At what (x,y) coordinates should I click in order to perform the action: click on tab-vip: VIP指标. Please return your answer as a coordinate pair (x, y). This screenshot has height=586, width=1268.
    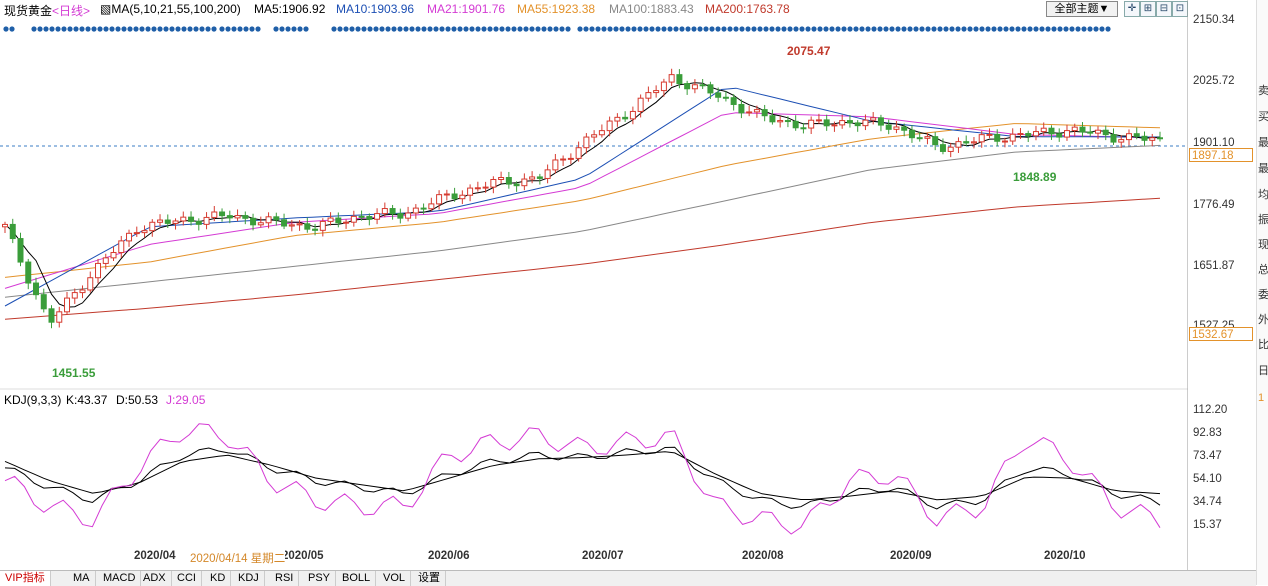
    Looking at the image, I should click on (25, 578).